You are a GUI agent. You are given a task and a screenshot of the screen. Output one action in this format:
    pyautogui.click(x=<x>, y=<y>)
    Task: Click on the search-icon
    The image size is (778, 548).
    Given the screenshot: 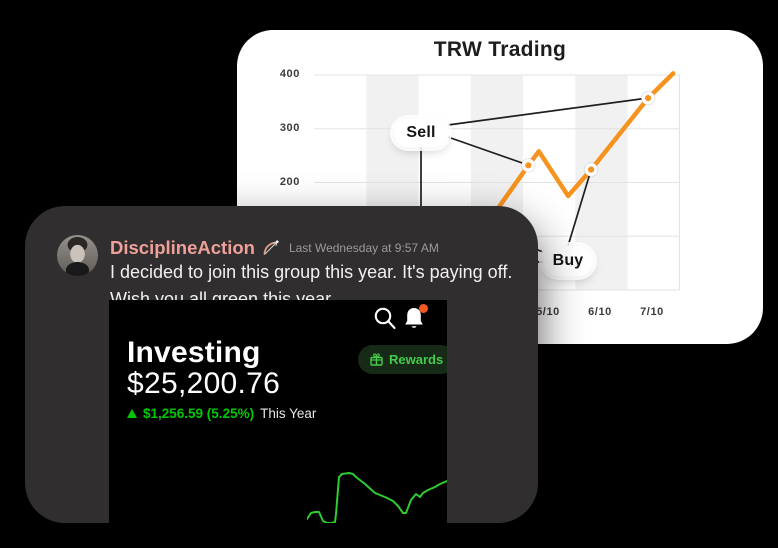 What is the action you would take?
    pyautogui.click(x=385, y=318)
    